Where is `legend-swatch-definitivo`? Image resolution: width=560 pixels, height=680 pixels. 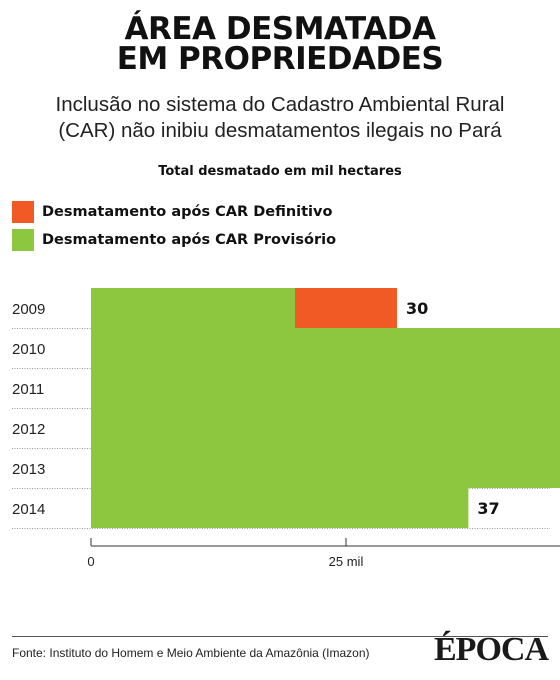 legend-swatch-definitivo is located at coordinates (23, 212).